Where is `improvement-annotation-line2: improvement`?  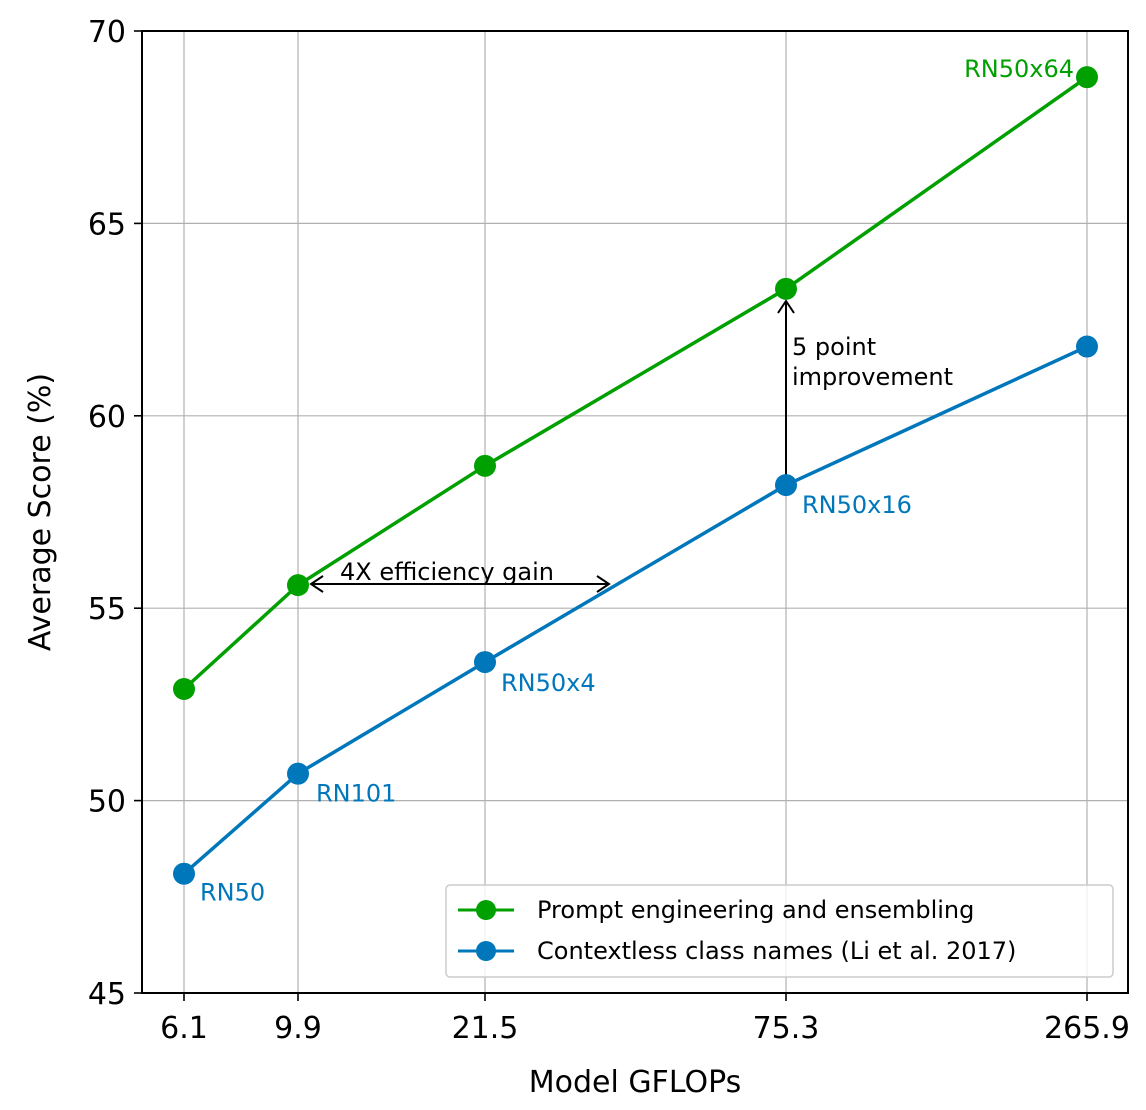
improvement-annotation-line2: improvement is located at coordinates (872, 377).